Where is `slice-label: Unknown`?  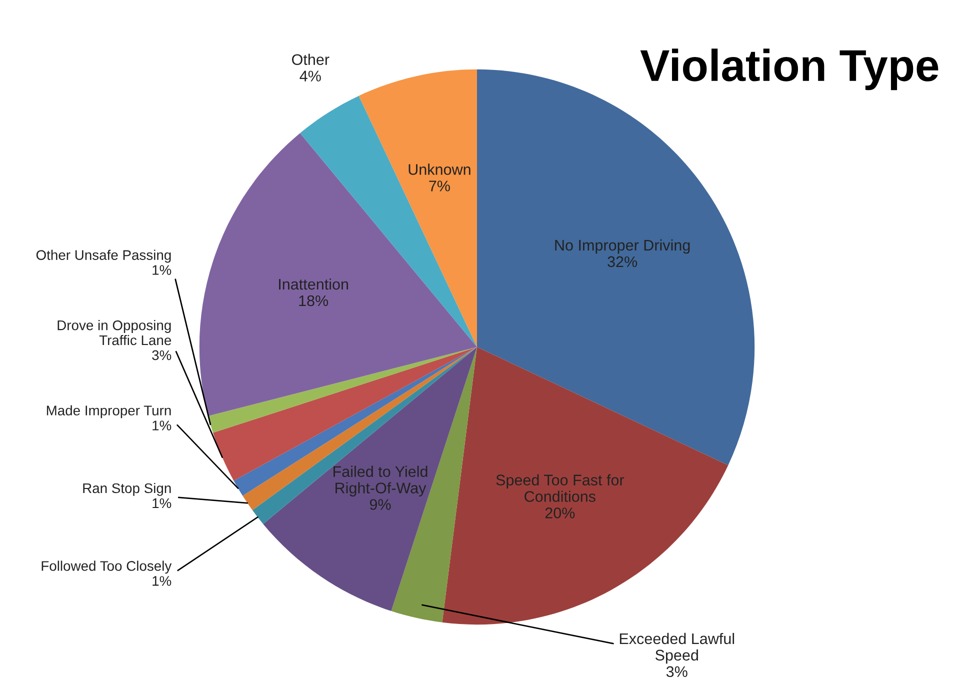 slice-label: Unknown is located at coordinates (439, 169).